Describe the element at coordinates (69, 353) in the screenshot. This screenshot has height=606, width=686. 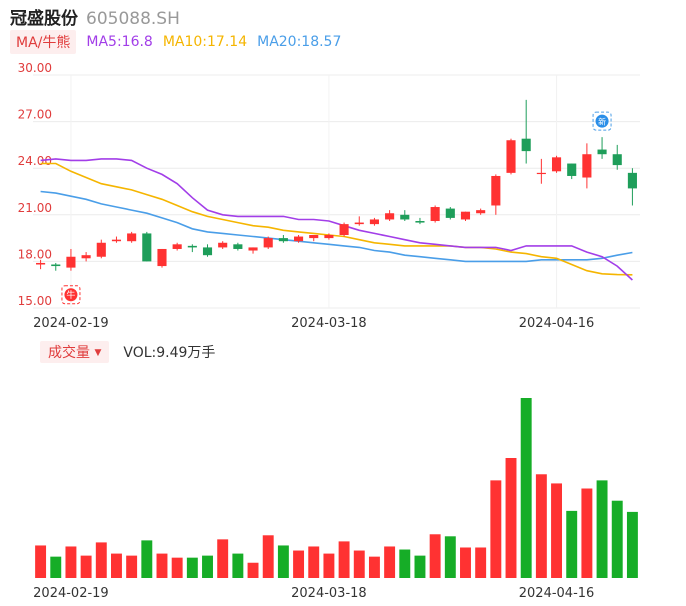
I see `indicator-label: 成交量` at that location.